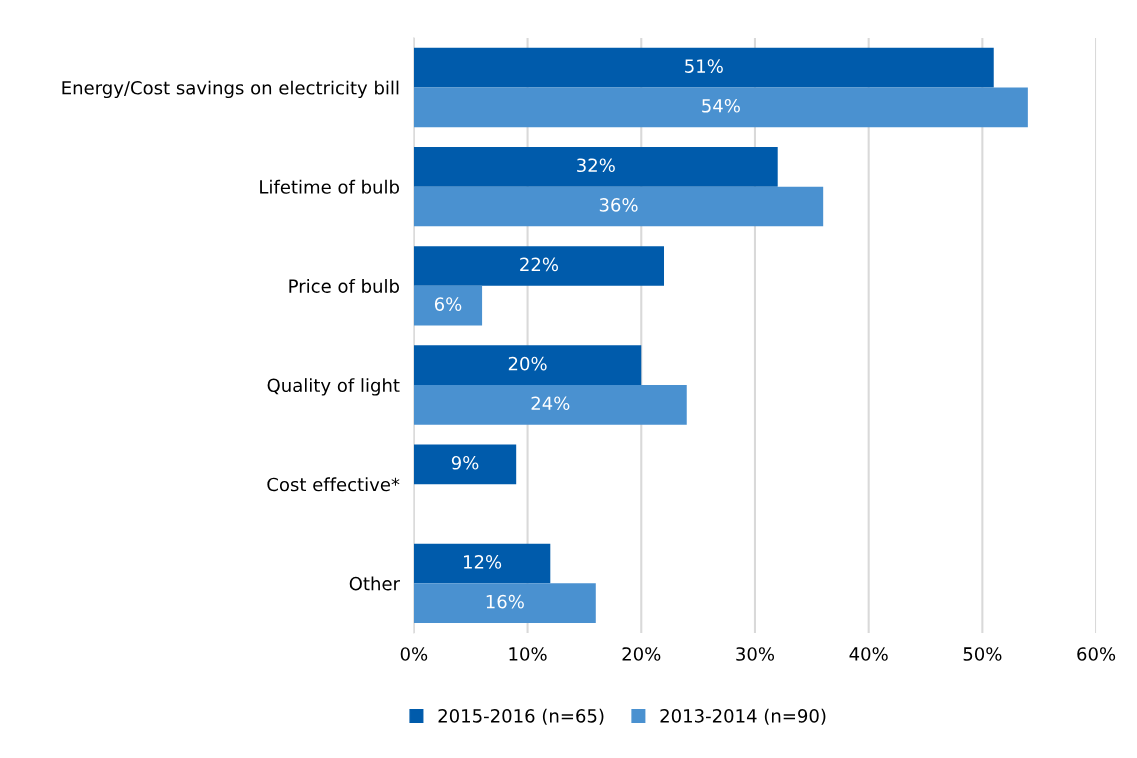  What do you see at coordinates (329, 186) in the screenshot?
I see `y-tick-label: Lifetime of bulb` at bounding box center [329, 186].